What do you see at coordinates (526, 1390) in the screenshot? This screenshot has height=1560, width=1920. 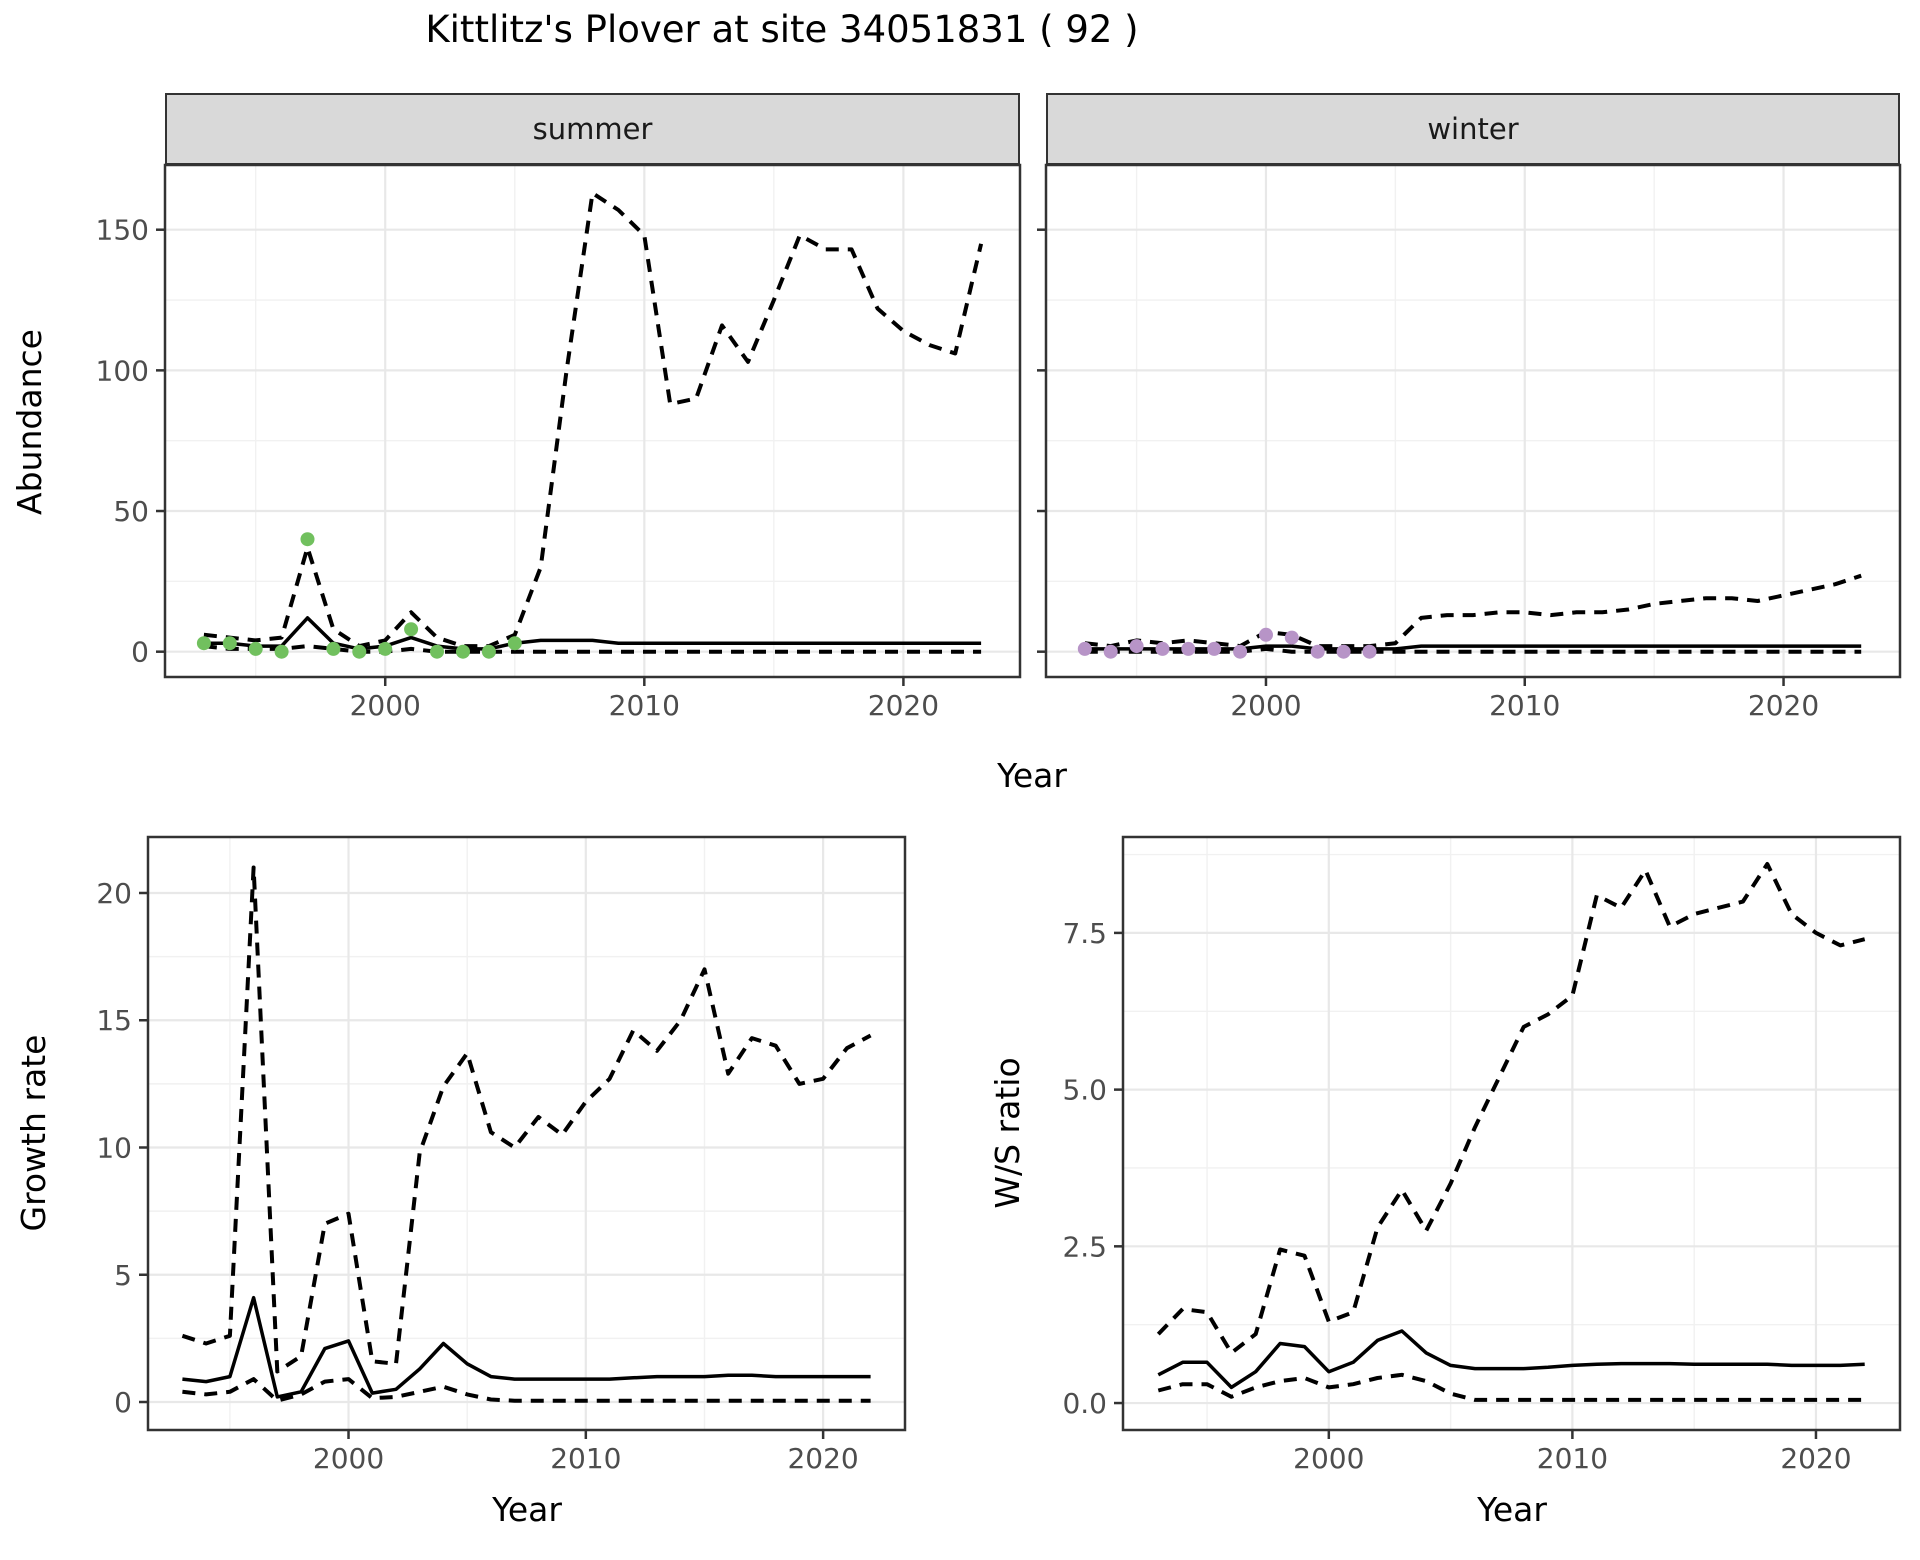 I see `growth_rate-lower_95ci` at bounding box center [526, 1390].